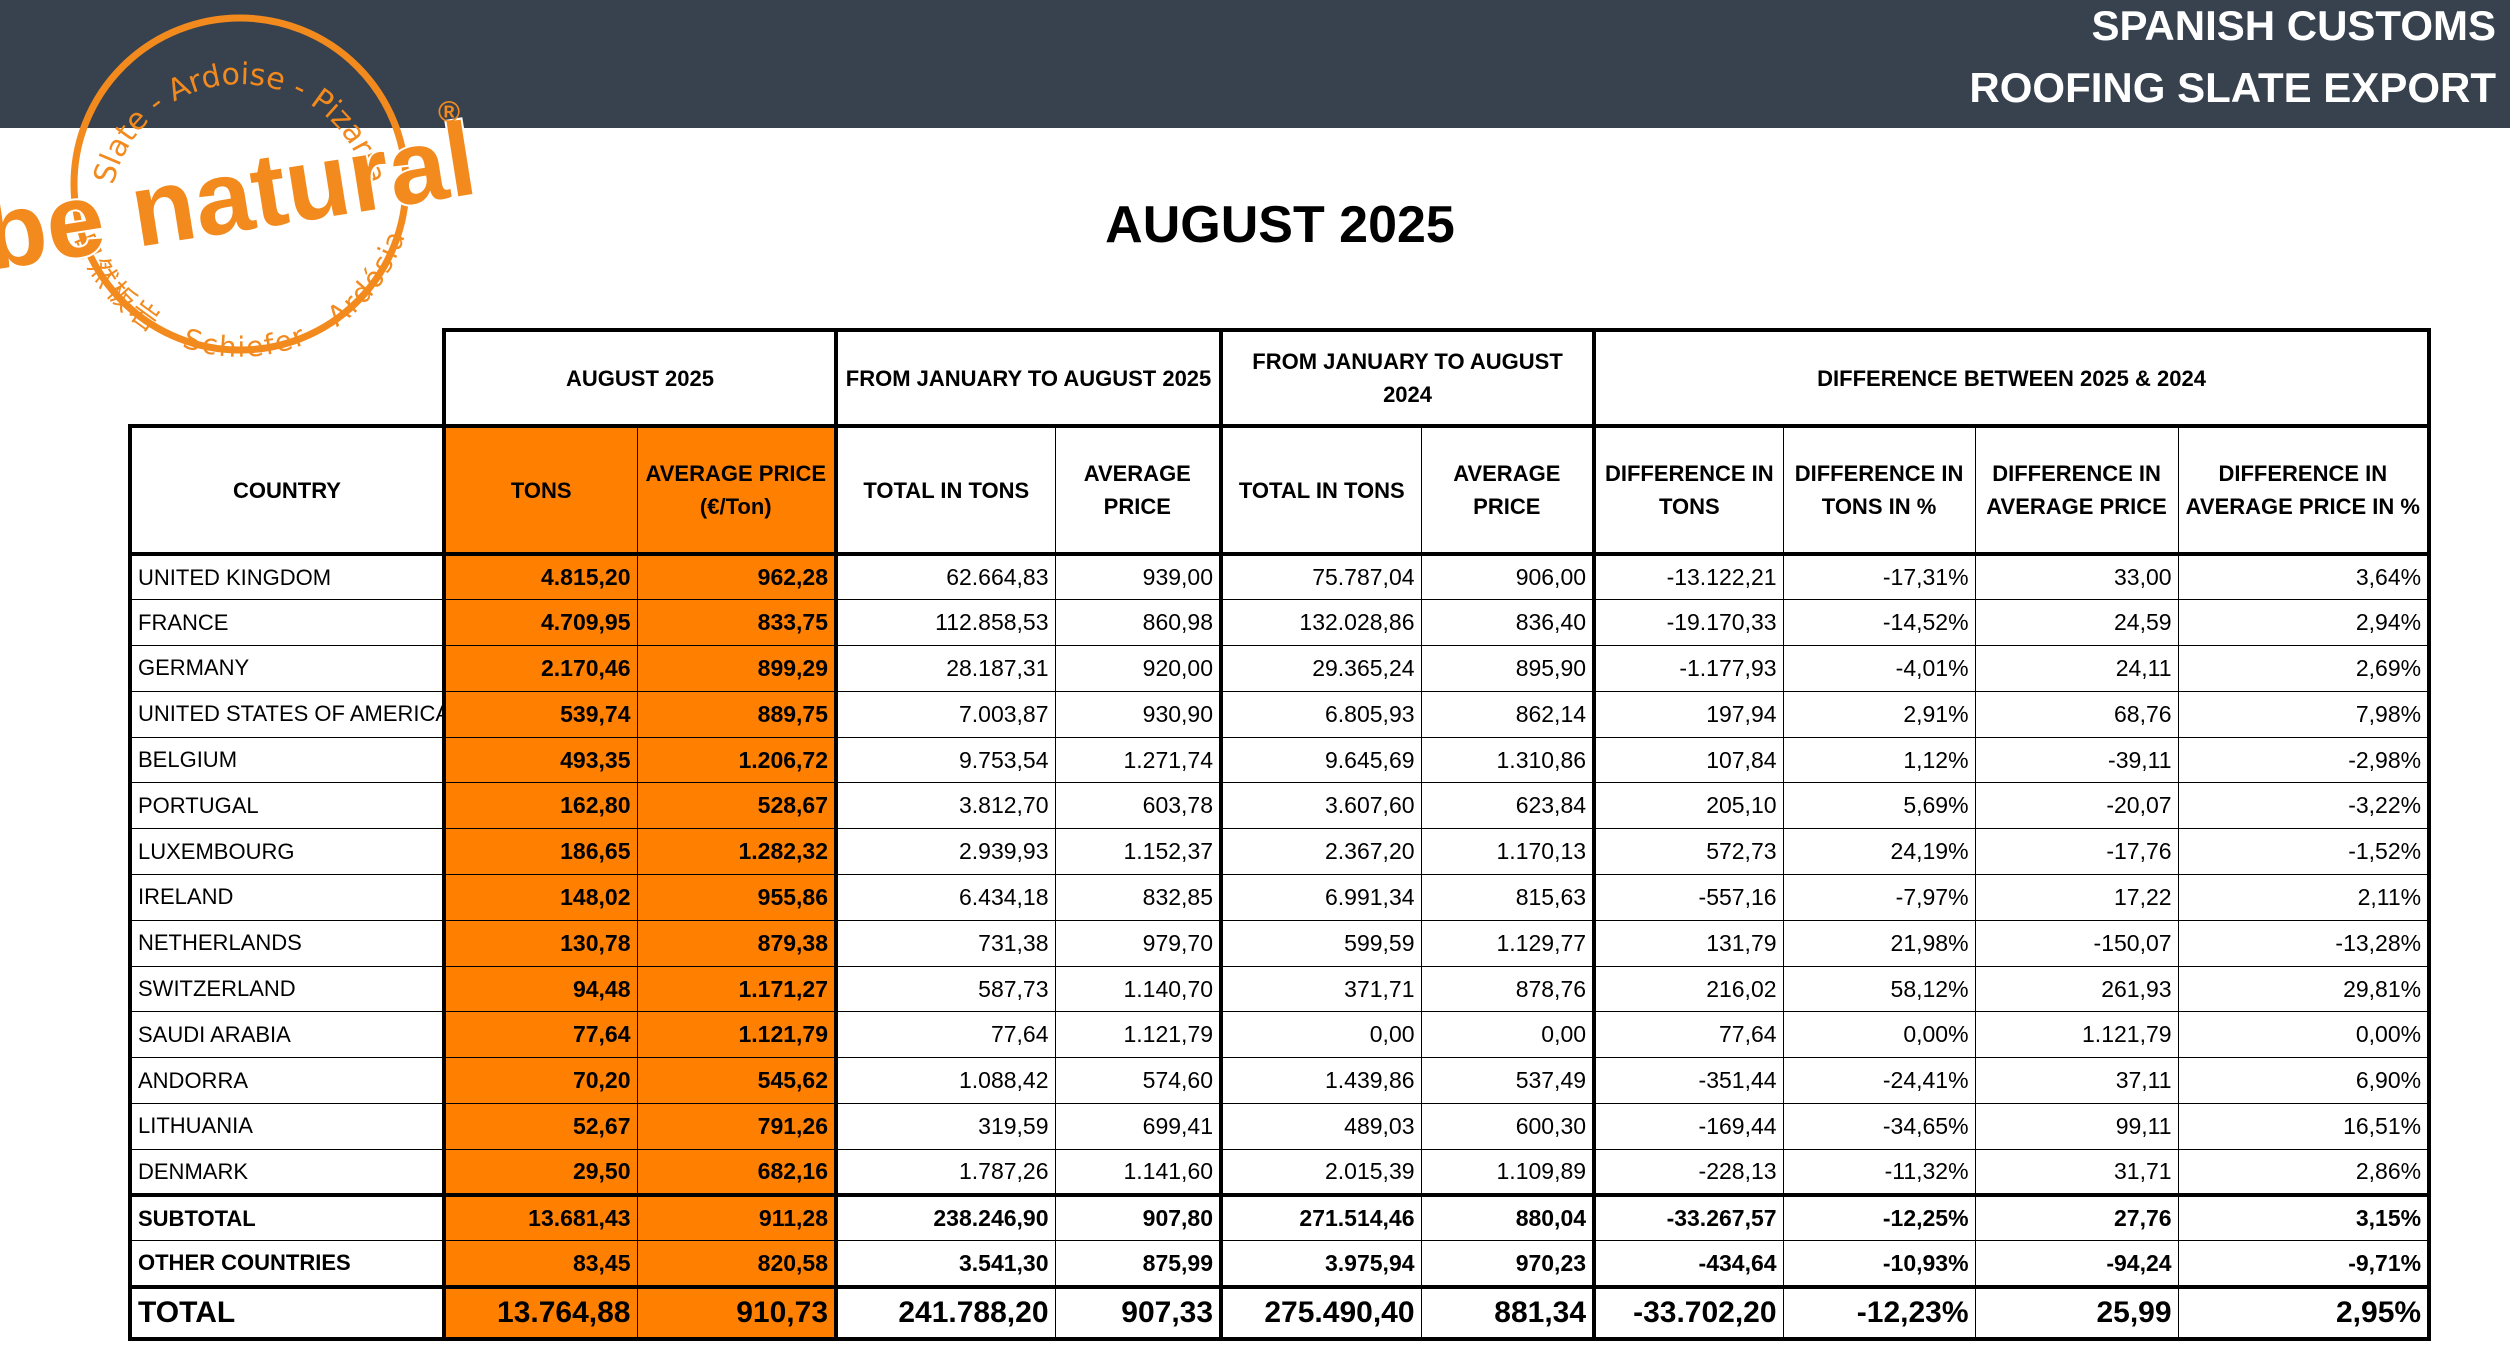 Image resolution: width=2510 pixels, height=1360 pixels. Describe the element at coordinates (2076, 714) in the screenshot. I see `value-cell: 68,76` at that location.